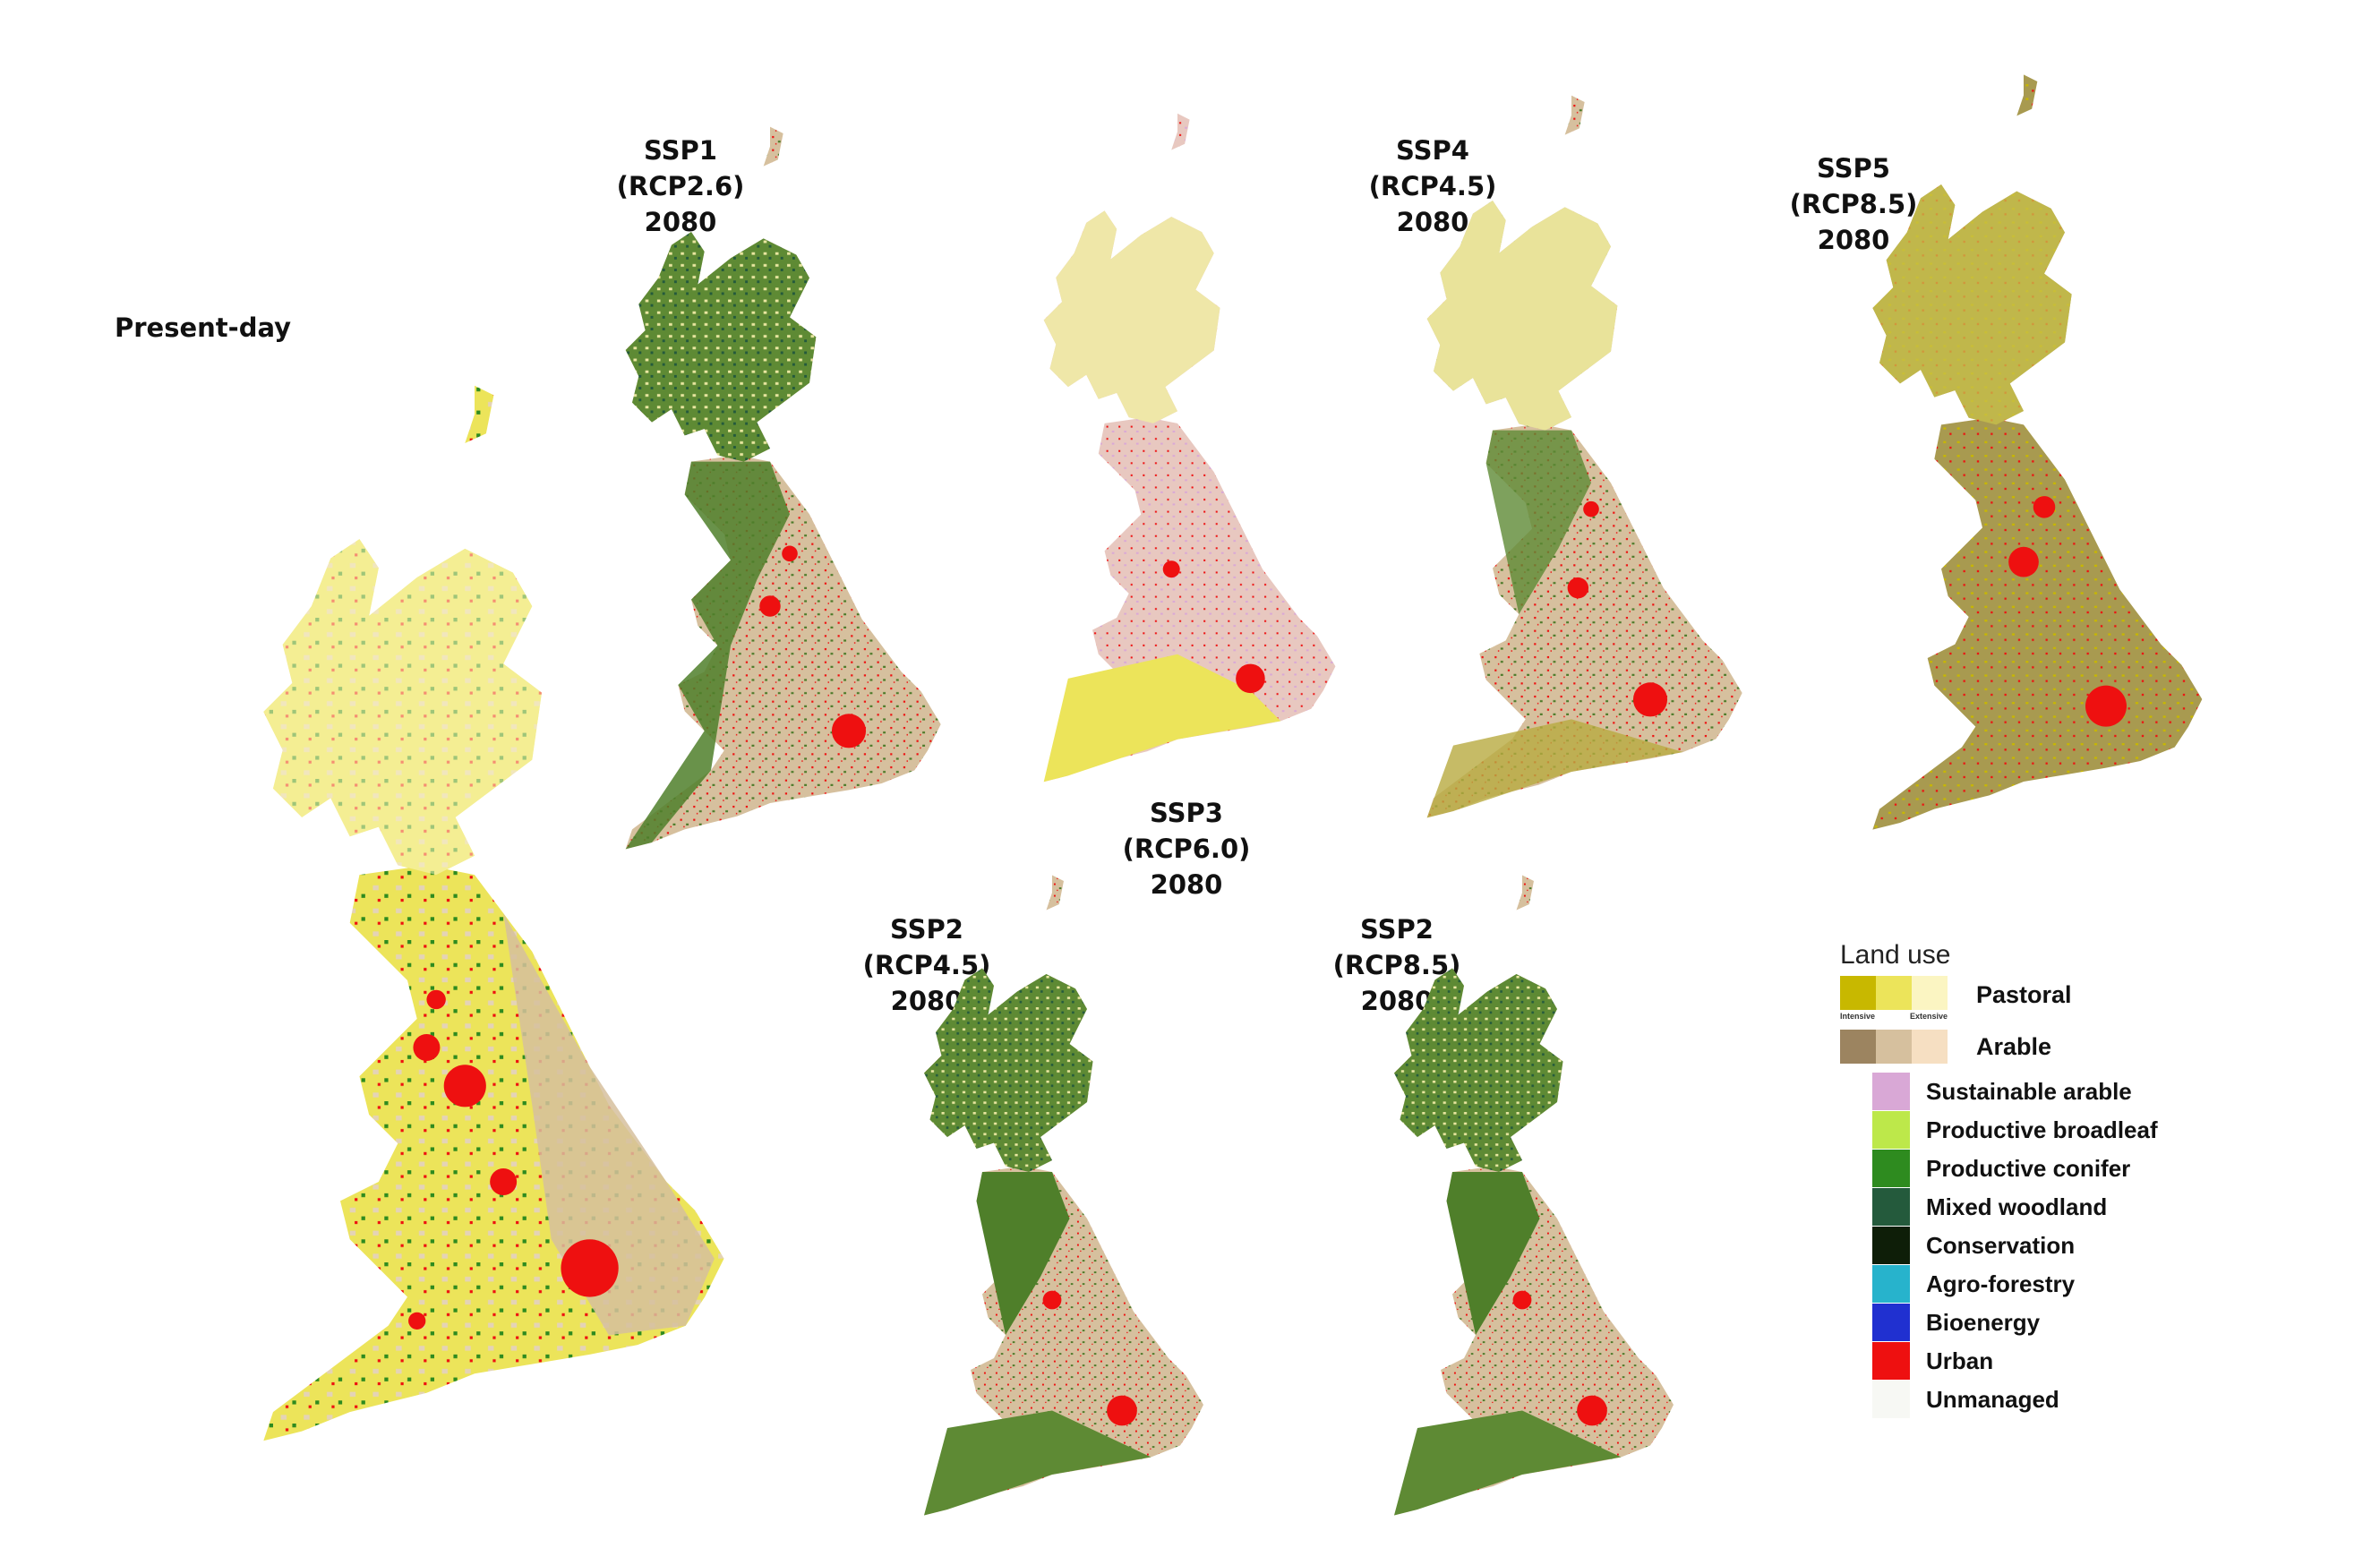 The image size is (2380, 1565). Describe the element at coordinates (2001, 1245) in the screenshot. I see `legend-item-label: Conservation` at that location.